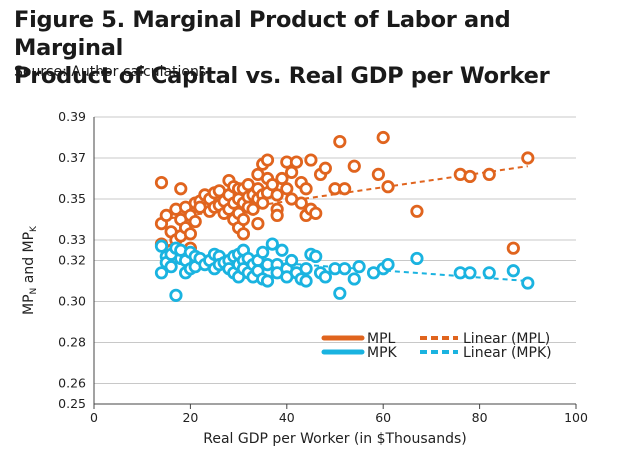 The width and height of the screenshot is (628, 468). What do you see at coordinates (72, 383) in the screenshot?
I see `y-tick-label-1: 0.26` at bounding box center [72, 383].